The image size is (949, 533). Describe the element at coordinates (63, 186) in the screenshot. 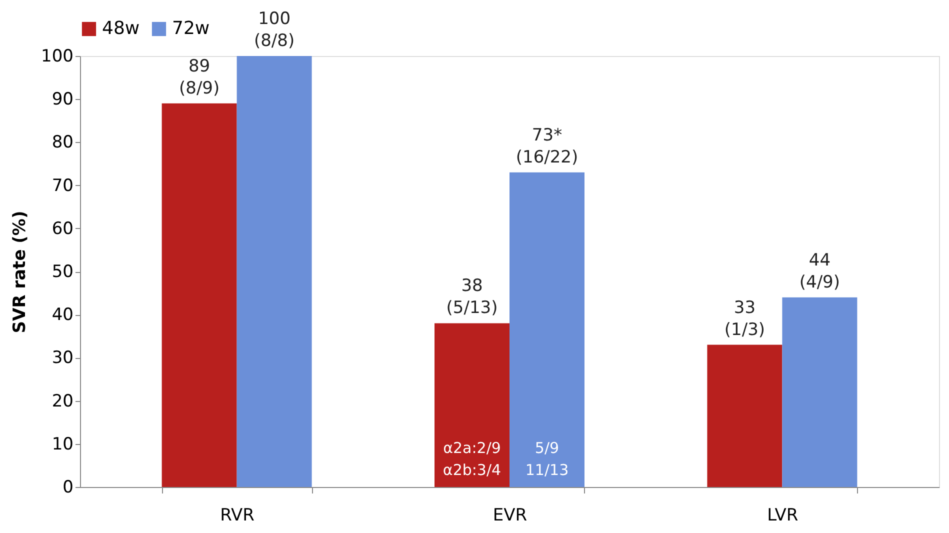

I see `y-tick-label: 70` at that location.